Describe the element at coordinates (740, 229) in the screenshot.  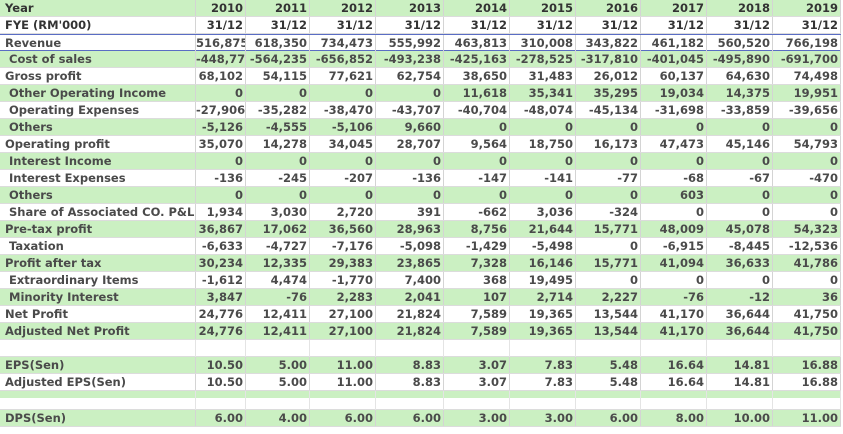
I see `value-cell: 45,078` at that location.